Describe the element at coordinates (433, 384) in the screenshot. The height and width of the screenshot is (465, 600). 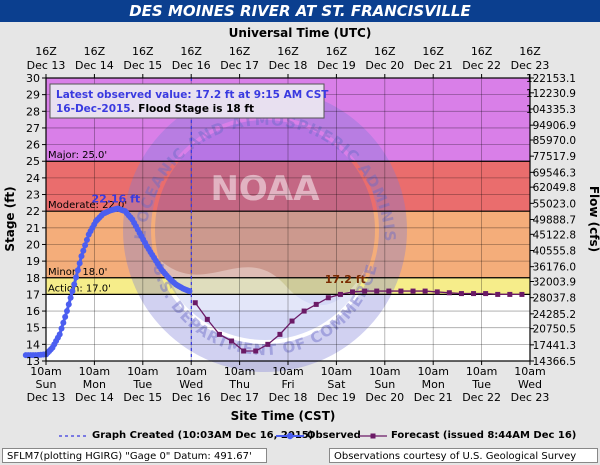
I see `day-tick-label: Mon` at that location.